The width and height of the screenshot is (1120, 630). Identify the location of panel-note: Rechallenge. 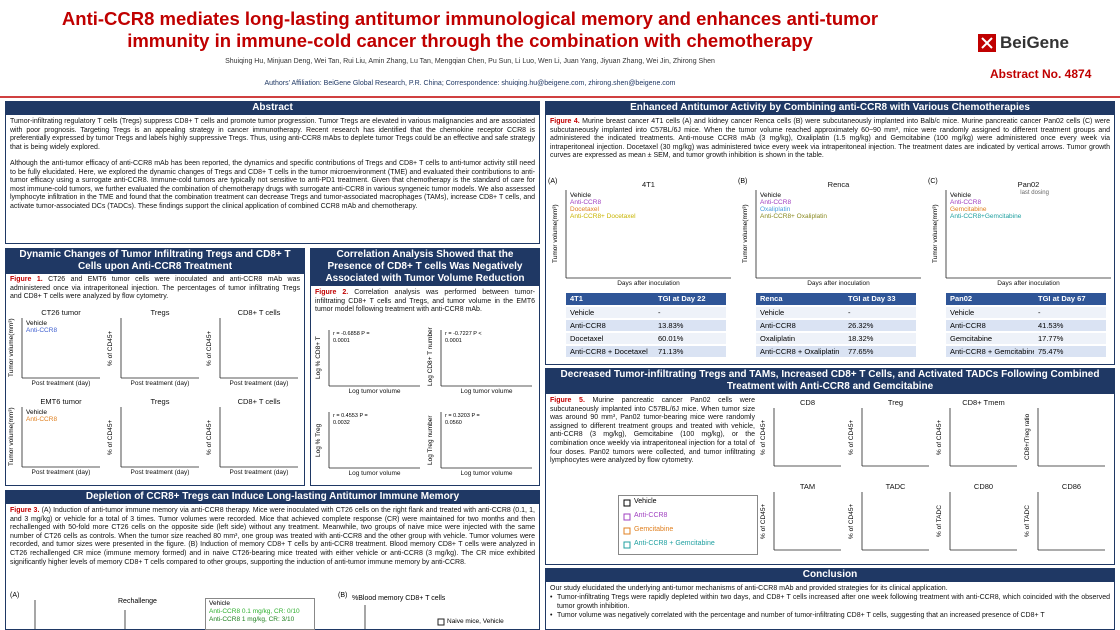
(137, 601).